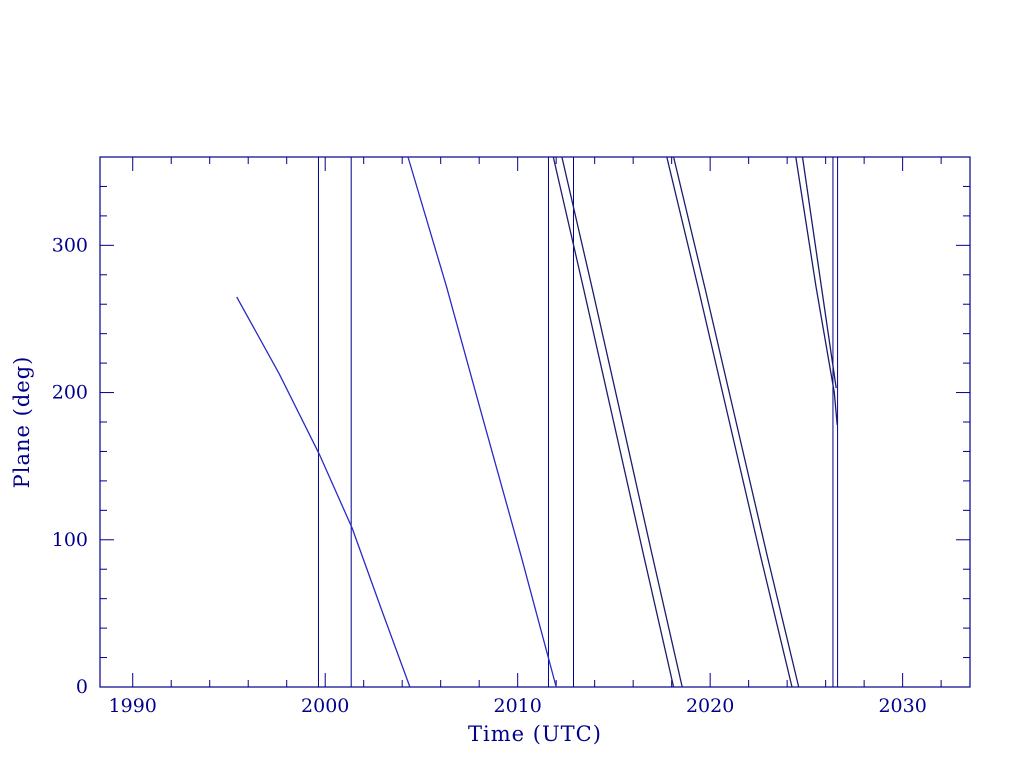  I want to click on plane-wrap-4b, so click(736, 422).